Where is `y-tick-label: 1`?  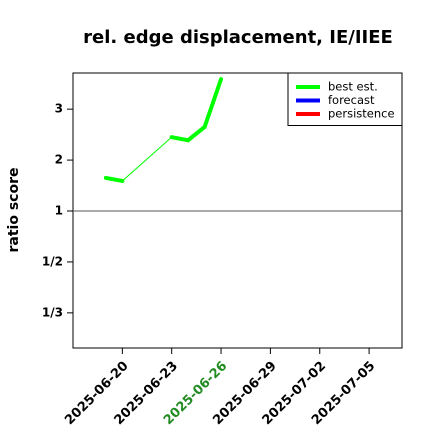
y-tick-label: 1 is located at coordinates (59, 211).